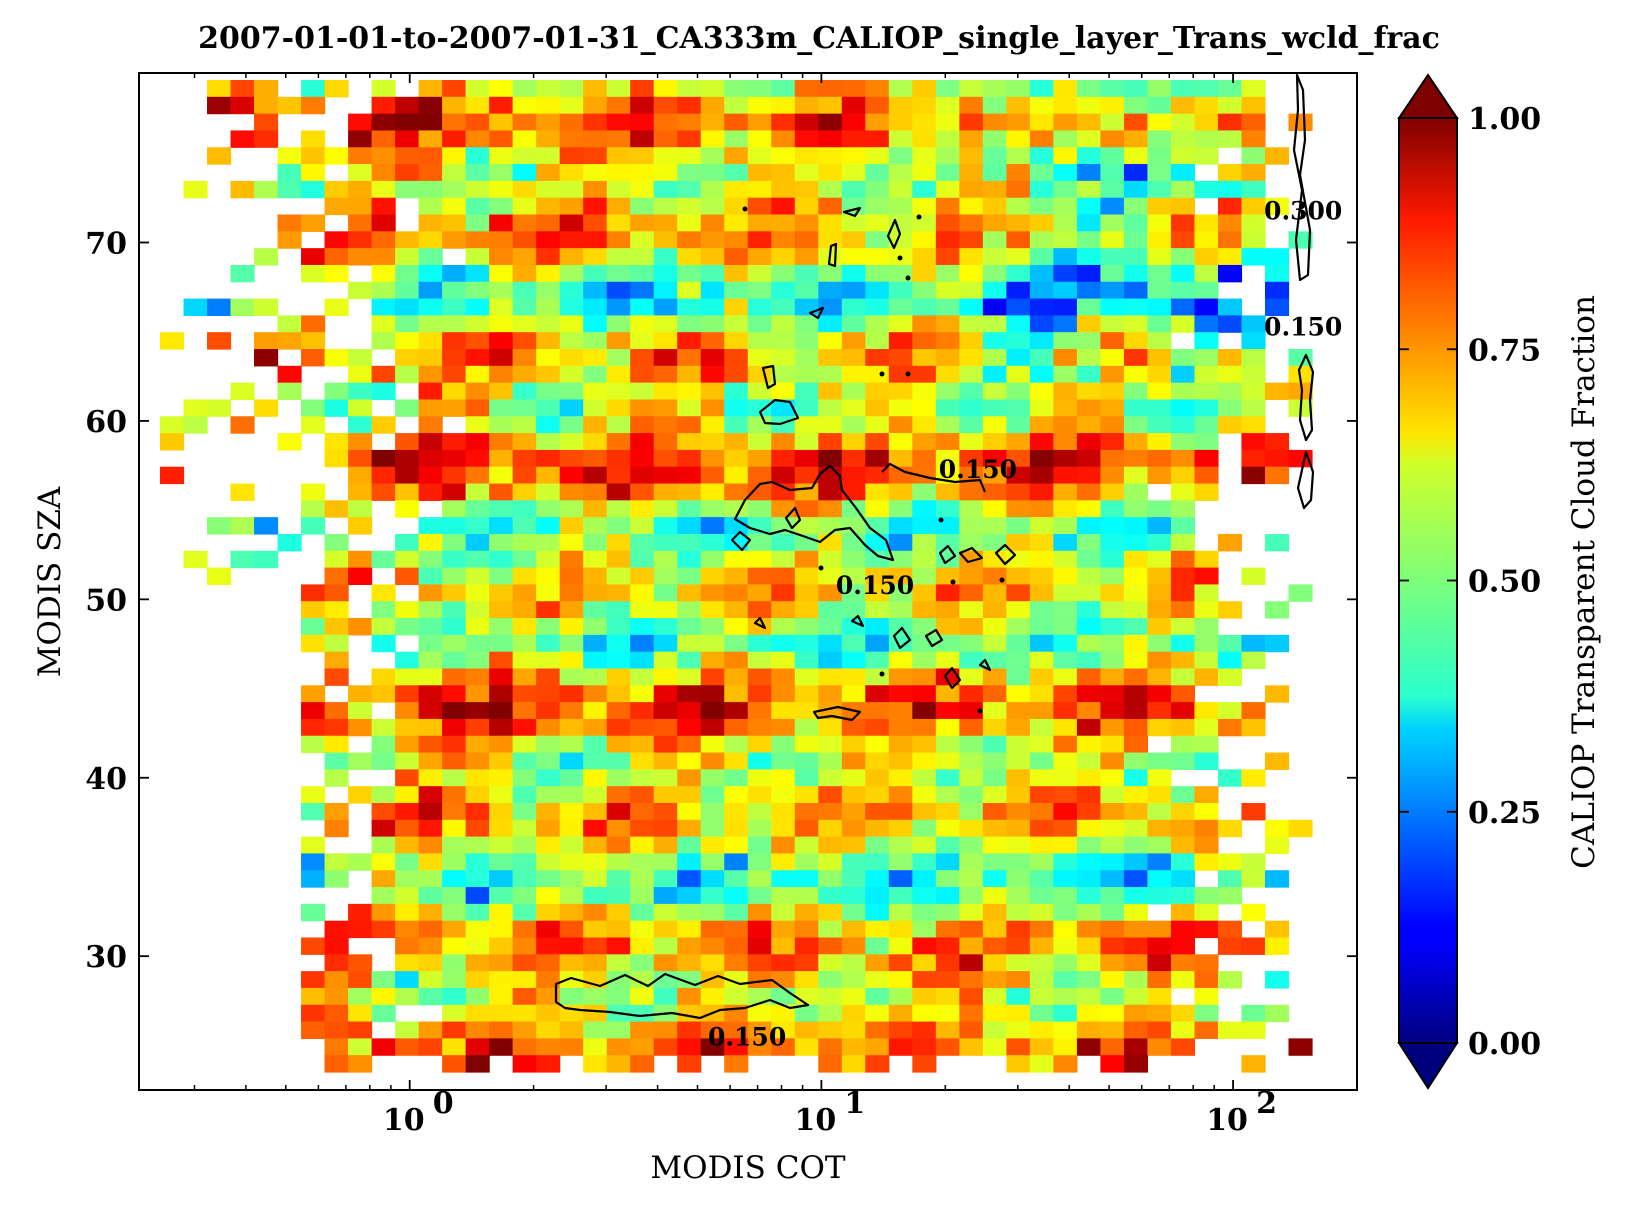 Image resolution: width=1625 pixels, height=1225 pixels. I want to click on x-tick-exponent: 0, so click(443, 1103).